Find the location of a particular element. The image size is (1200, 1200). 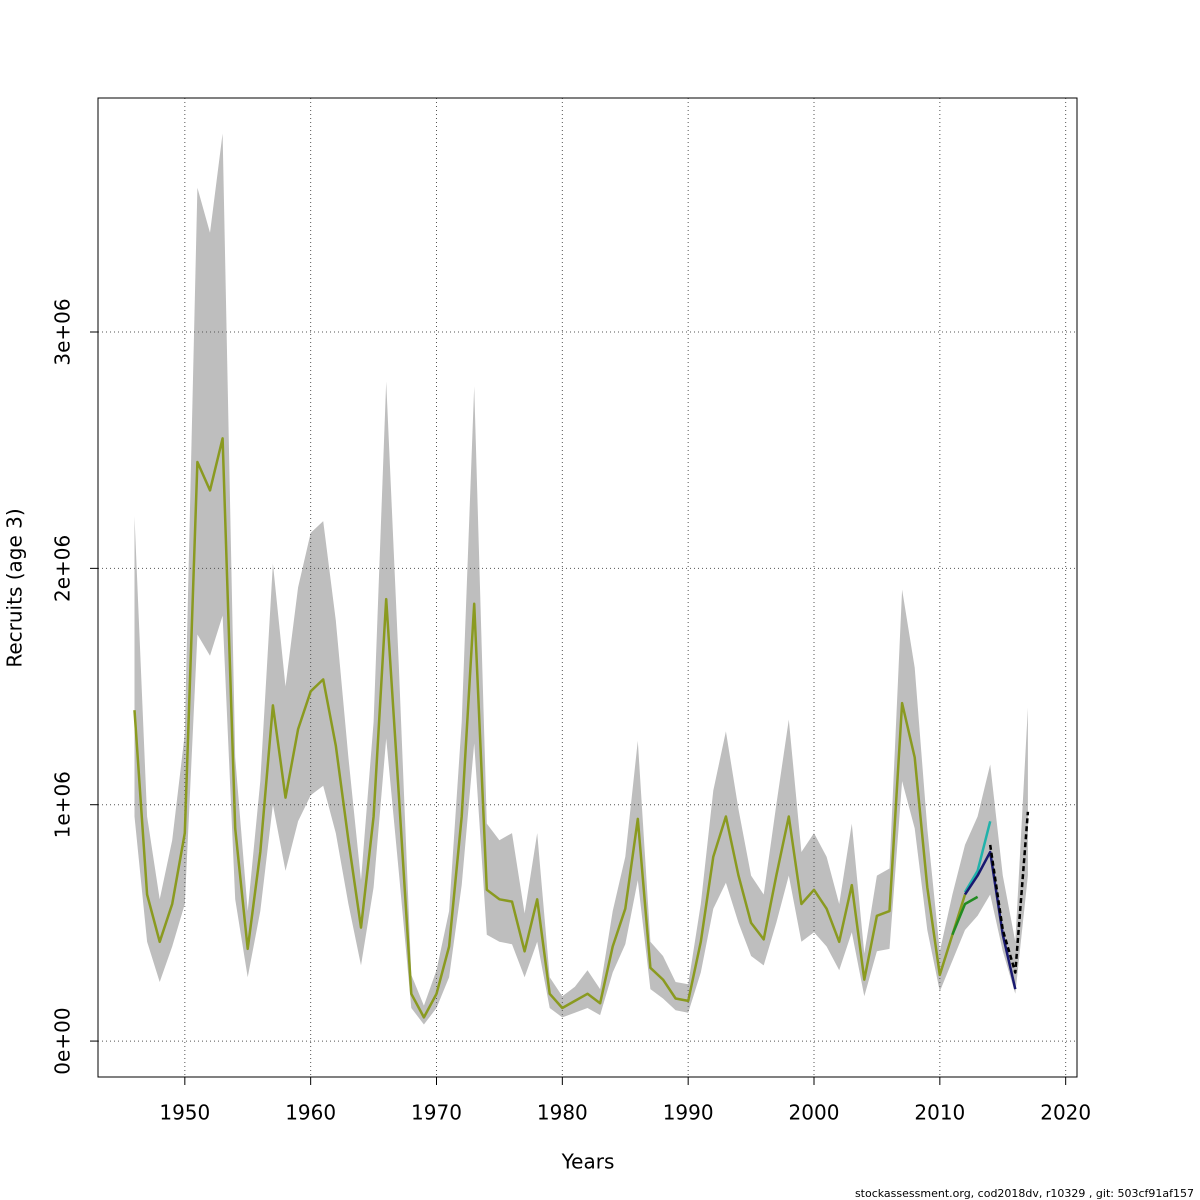

y-tick-label: 0e+00 is located at coordinates (63, 1040).